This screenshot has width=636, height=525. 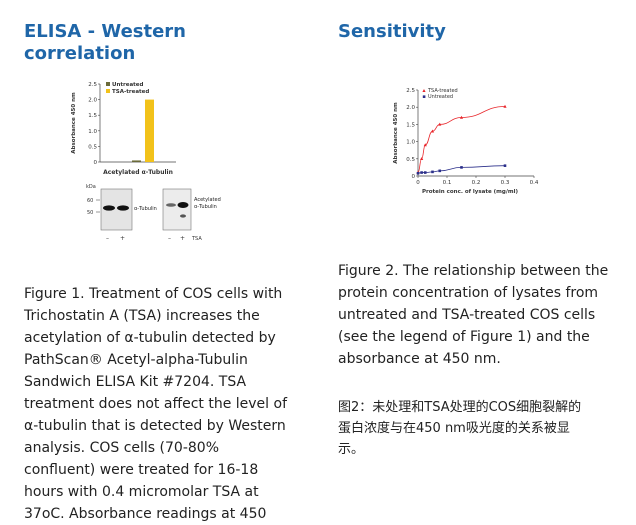 I want to click on figure1-caption-line: Sandwich ELISA Kit #7204. TSA, so click(x=135, y=382).